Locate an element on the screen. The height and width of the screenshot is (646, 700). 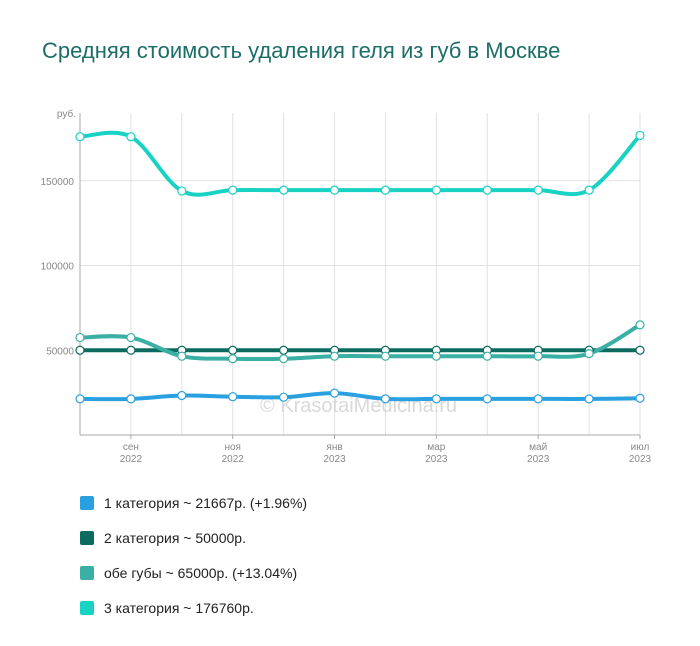
x-tick-label-month: май is located at coordinates (538, 447).